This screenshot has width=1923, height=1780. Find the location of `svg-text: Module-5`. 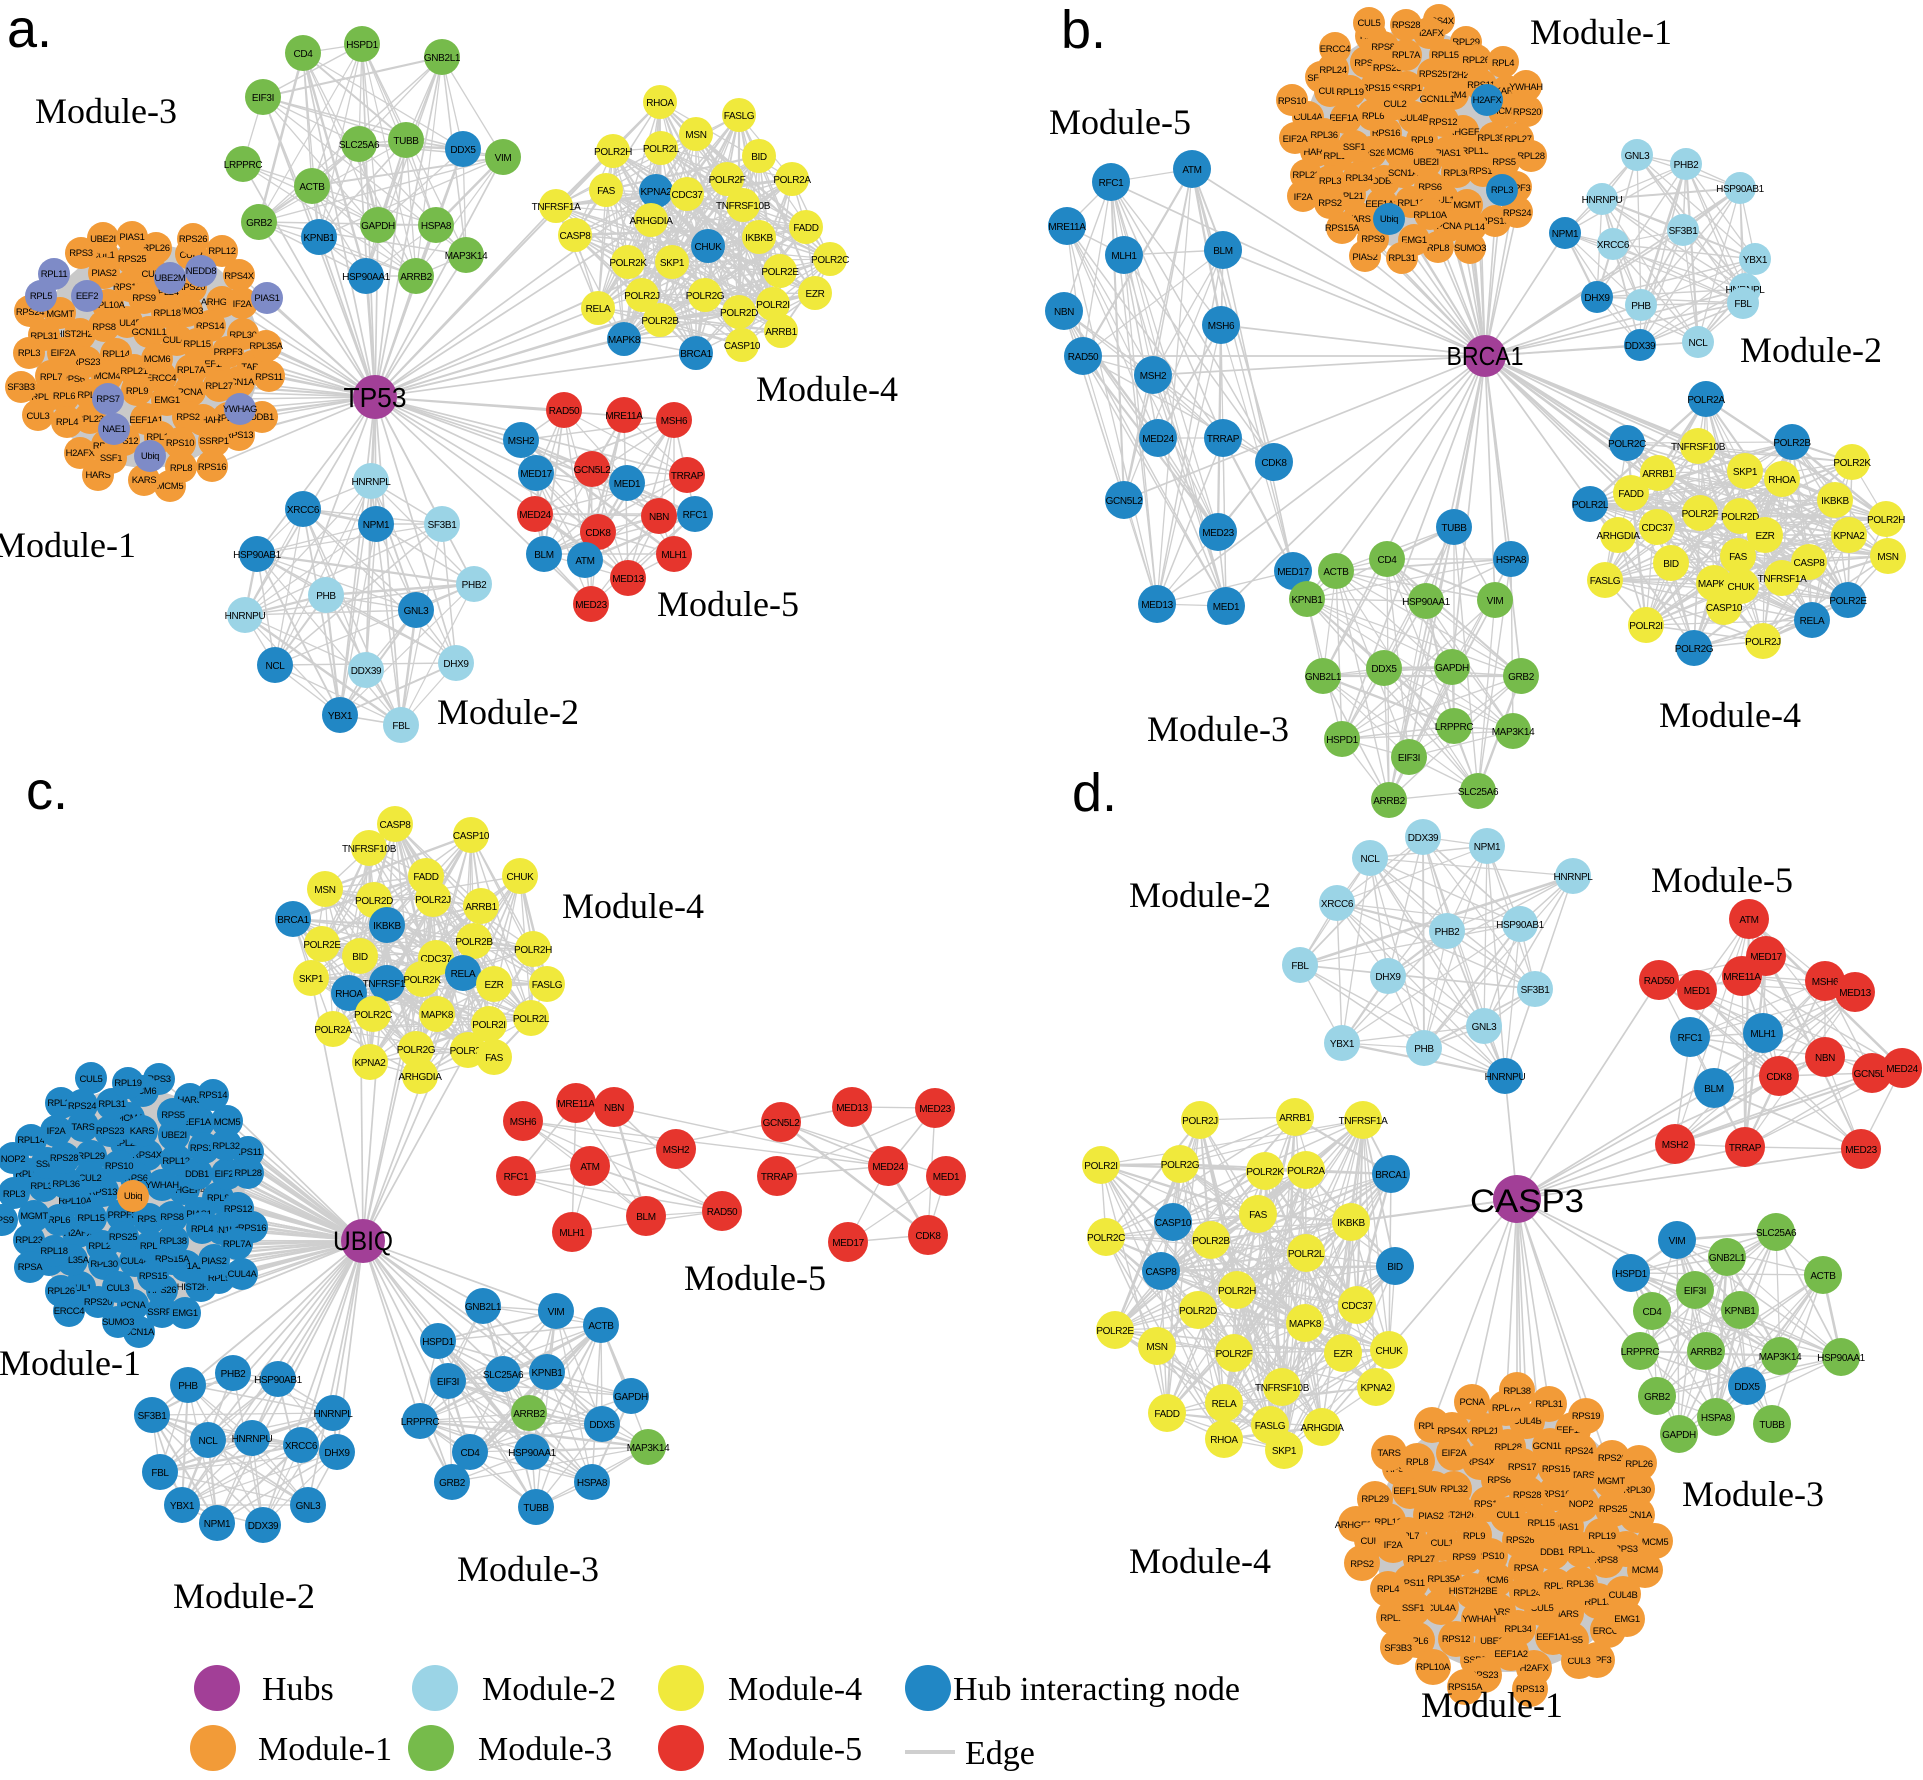

svg-text: Module-5 is located at coordinates (755, 1278).